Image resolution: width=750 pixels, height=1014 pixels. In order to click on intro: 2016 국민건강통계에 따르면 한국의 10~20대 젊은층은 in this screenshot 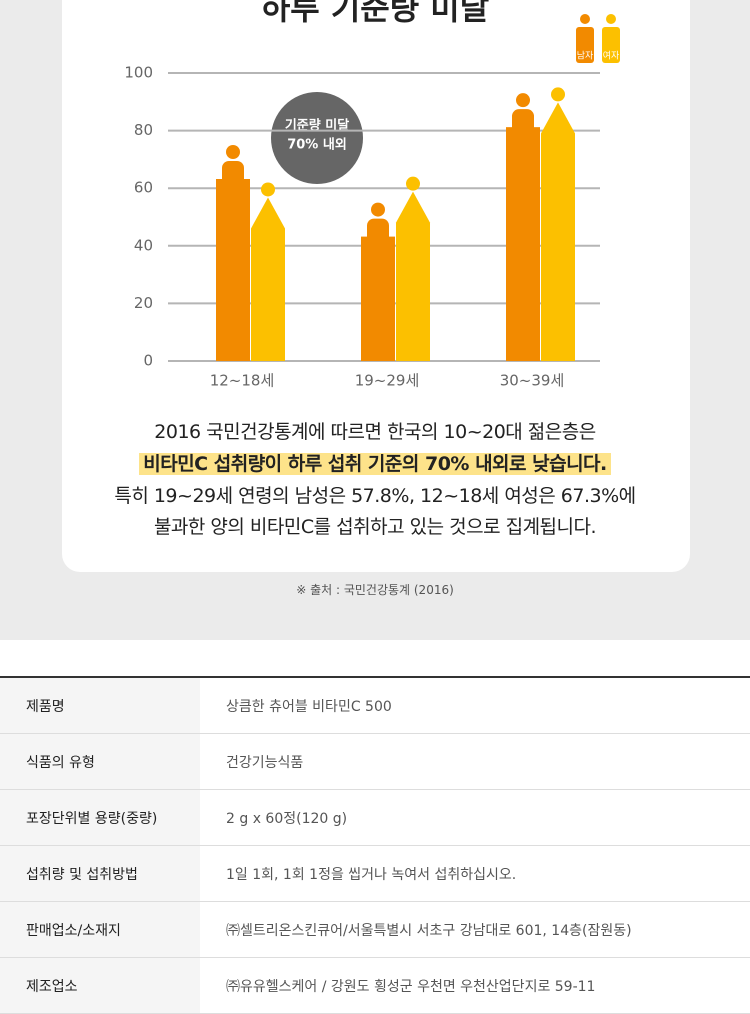, I will do `click(375, 432)`.